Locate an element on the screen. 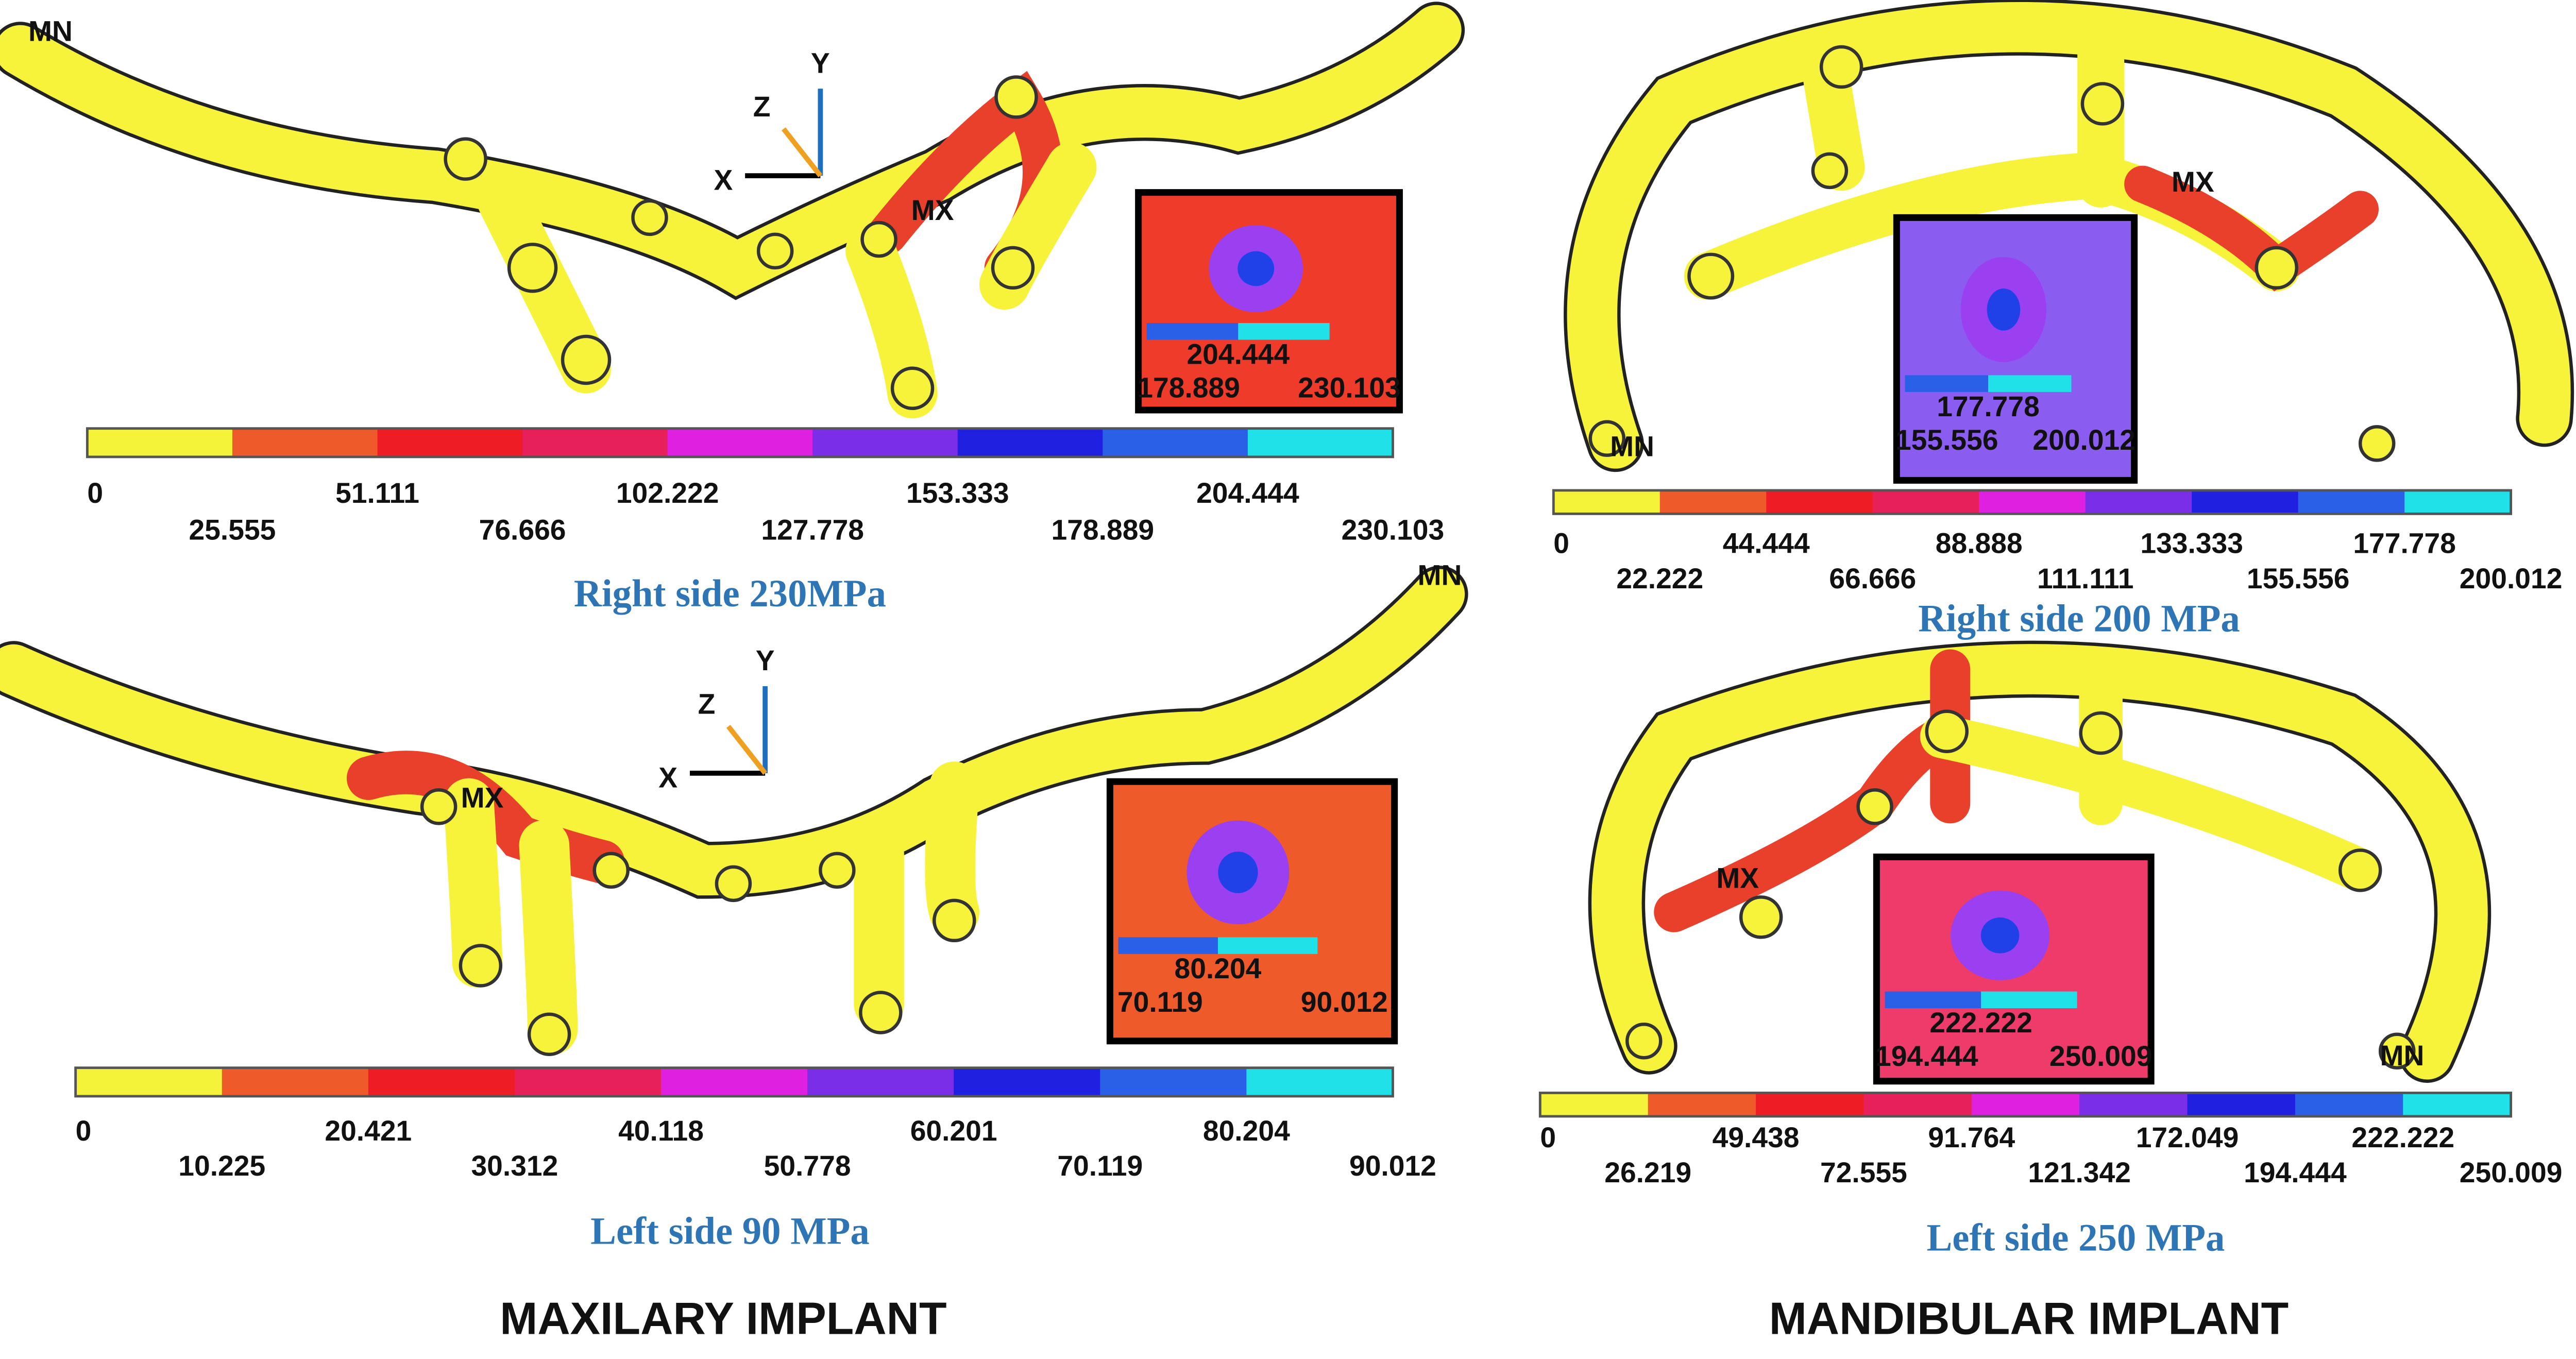 The width and height of the screenshot is (2576, 1359). inset-label: 194.444 is located at coordinates (1926, 1056).